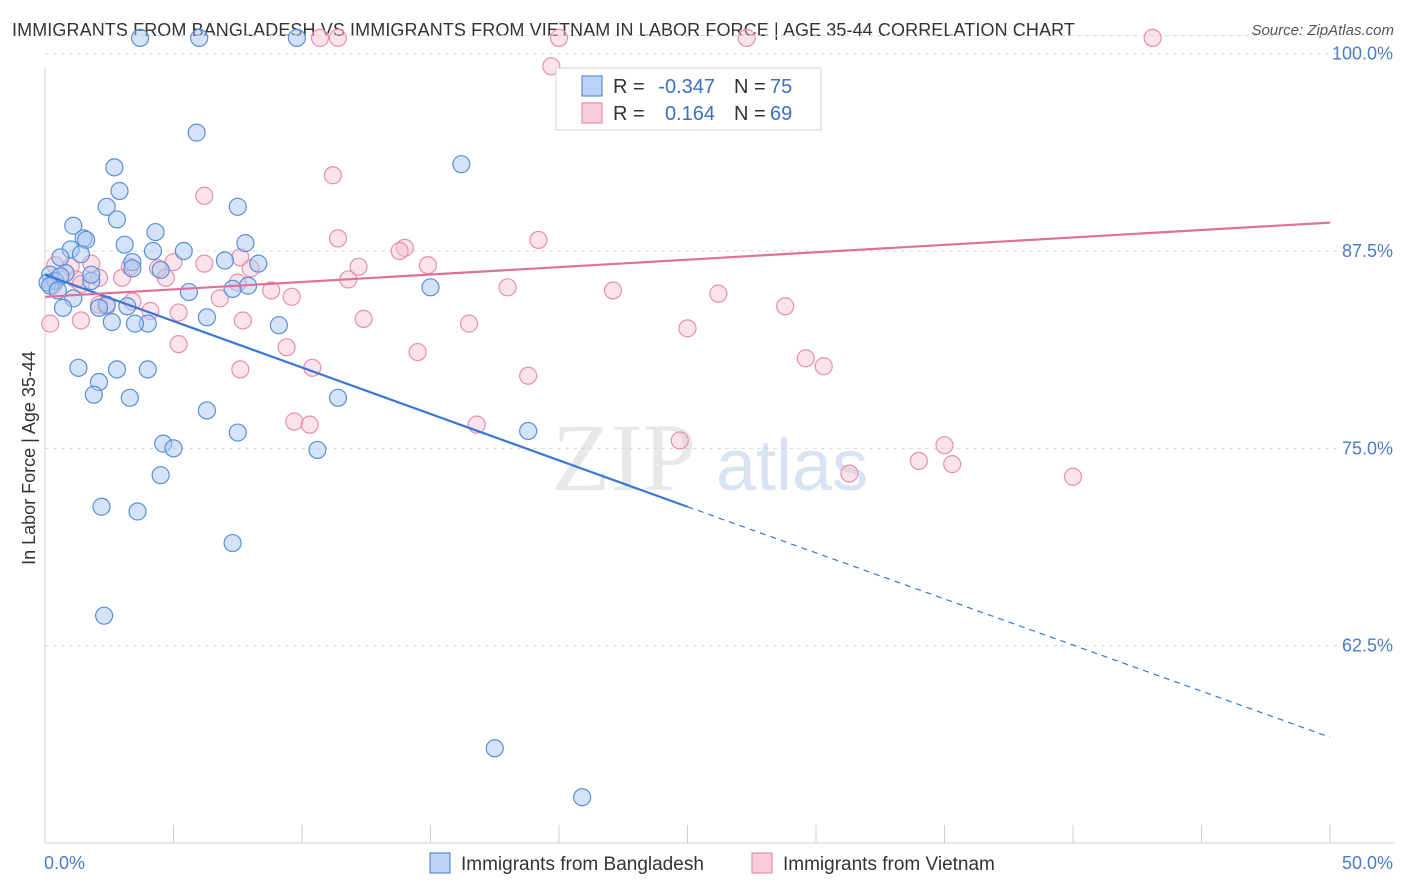 The height and width of the screenshot is (892, 1406). I want to click on y-tick-label: 75.0%, so click(1367, 448).